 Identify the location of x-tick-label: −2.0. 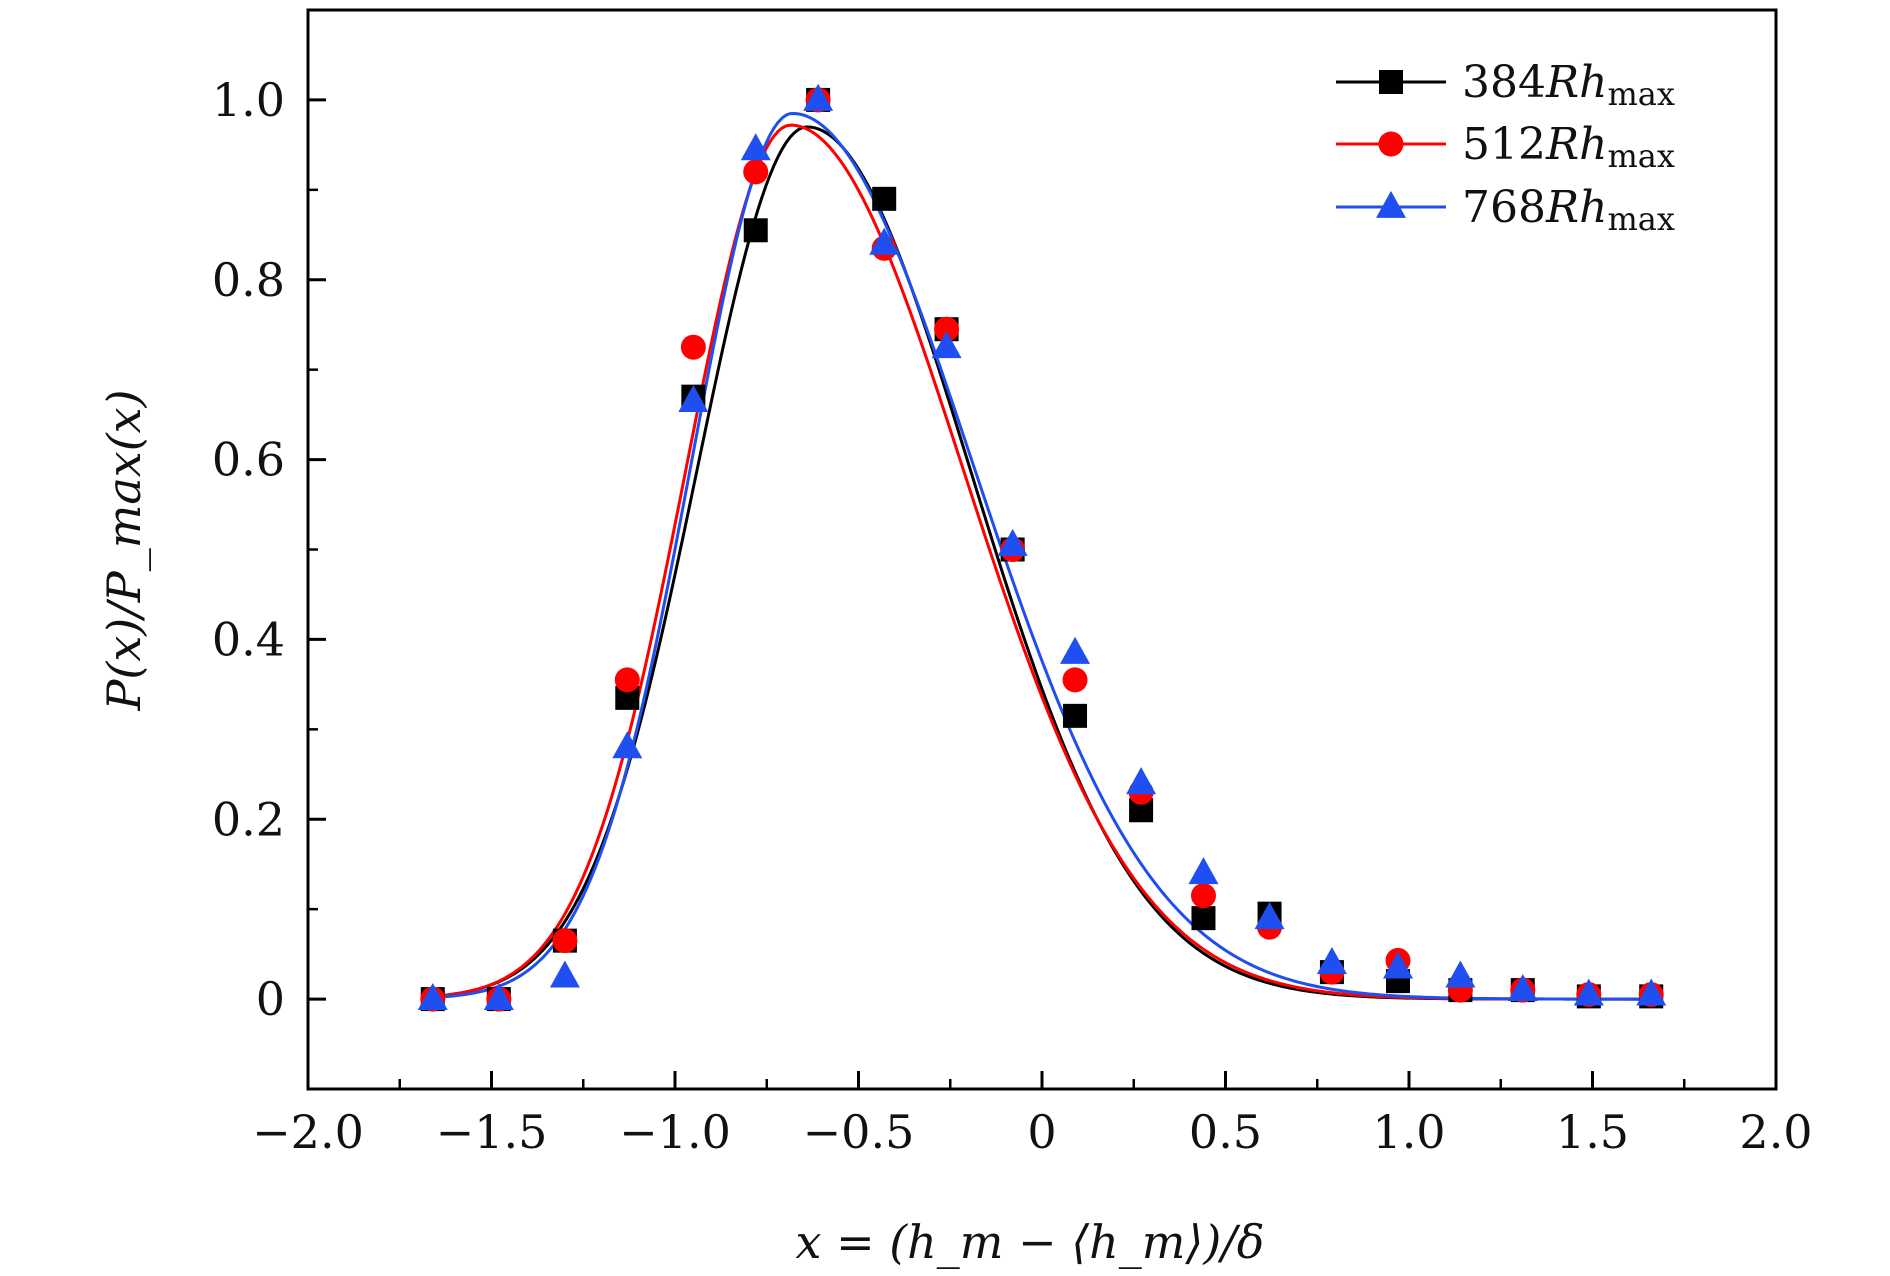
(308, 1132).